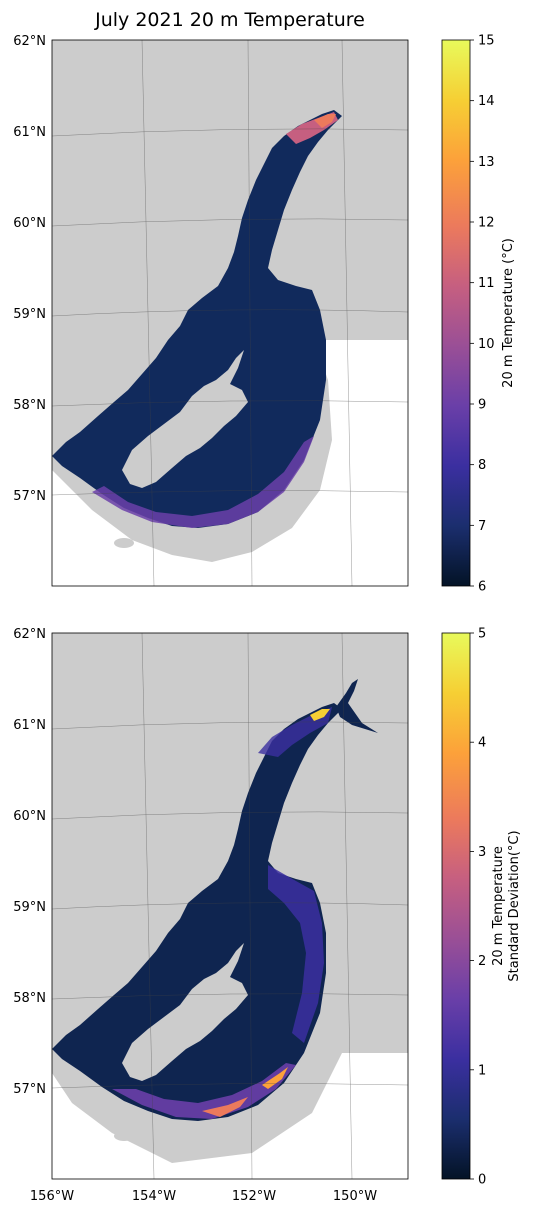 The height and width of the screenshot is (1215, 533). Describe the element at coordinates (254, 1196) in the screenshot. I see `lon-label: 152°W` at that location.